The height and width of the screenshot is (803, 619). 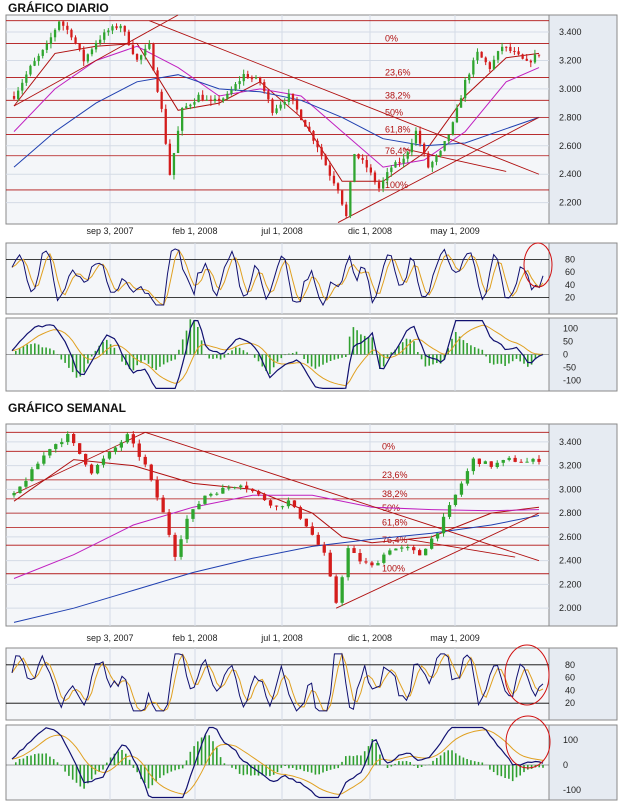 What do you see at coordinates (570, 60) in the screenshot?
I see `daily-y-tick-label: 3.200` at bounding box center [570, 60].